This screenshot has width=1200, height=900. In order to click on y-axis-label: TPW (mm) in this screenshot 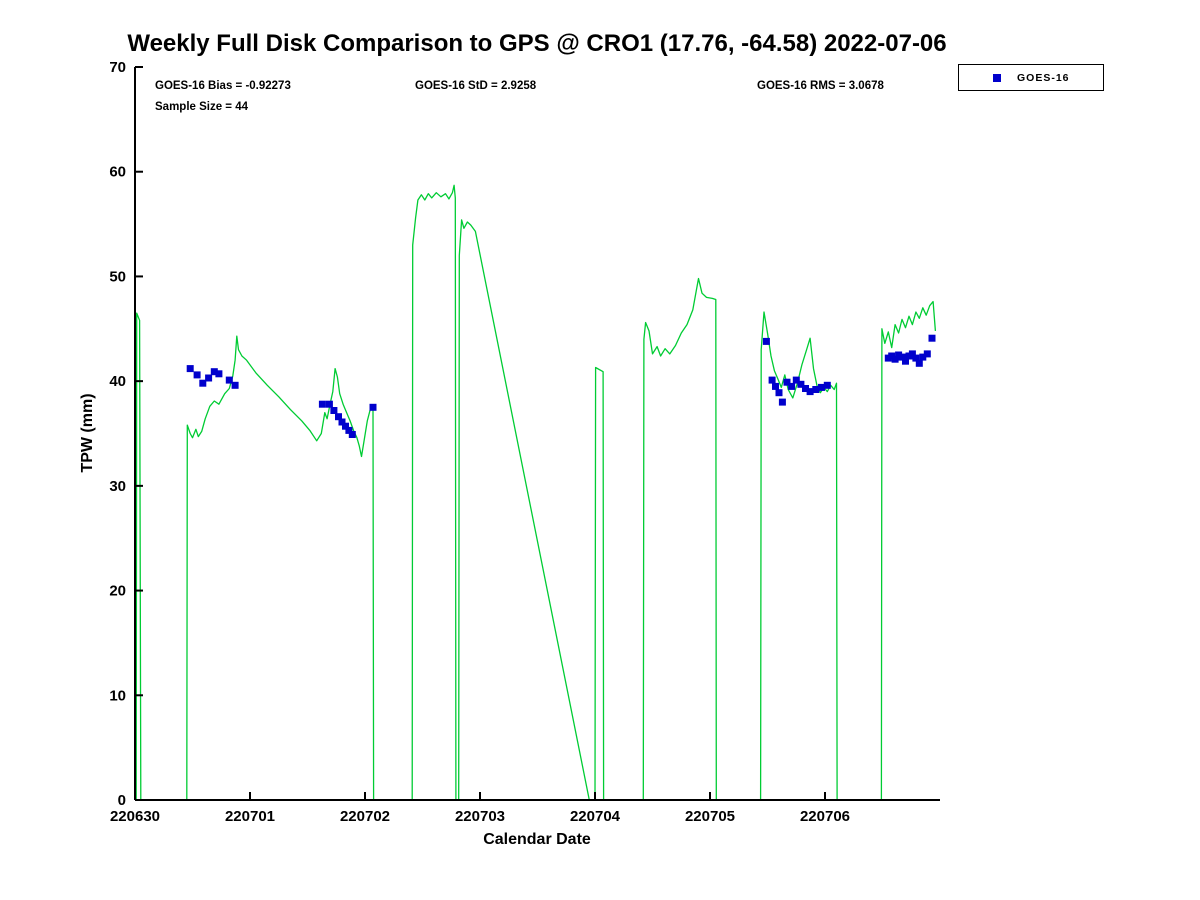, I will do `click(87, 433)`.